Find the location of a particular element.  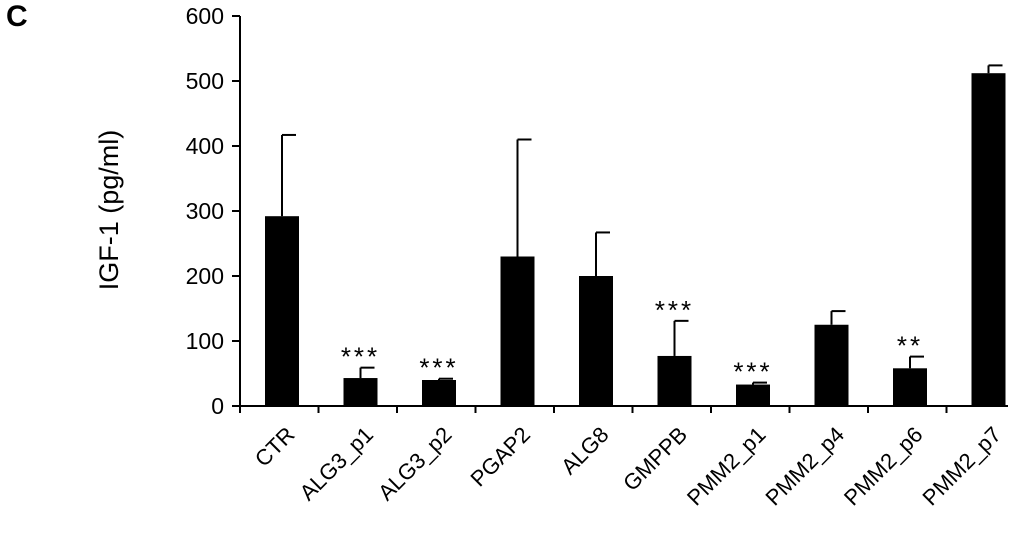

category-label: PMM2_p1 is located at coordinates (726, 466).